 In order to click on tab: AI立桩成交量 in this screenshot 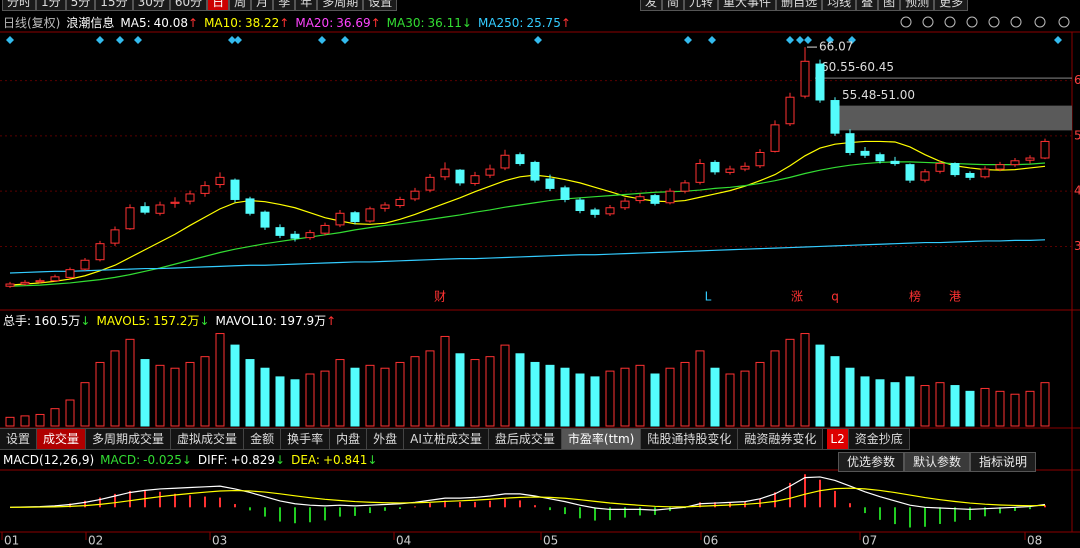, I will do `click(446, 439)`.